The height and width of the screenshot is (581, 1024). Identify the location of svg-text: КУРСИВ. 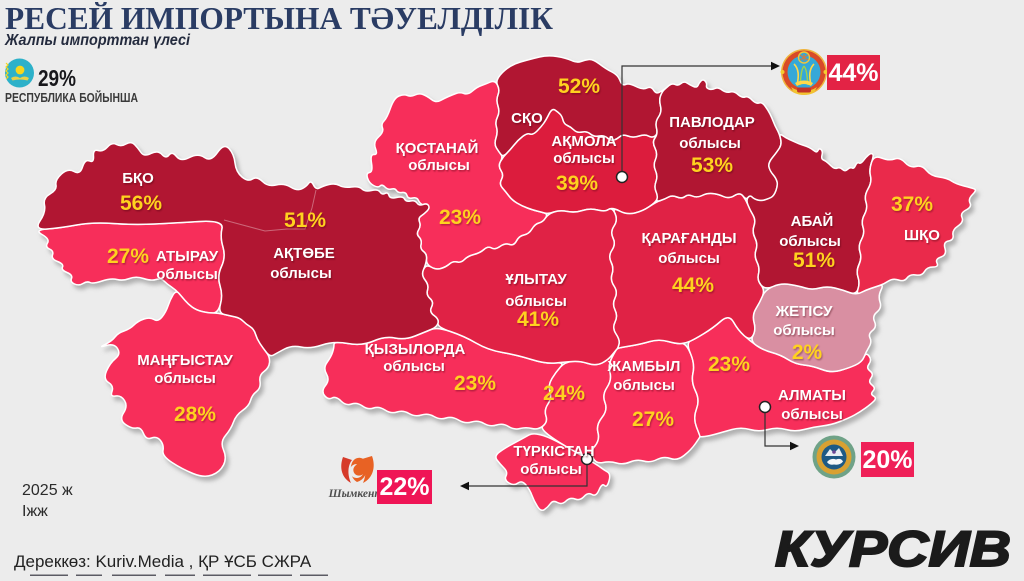
(893, 548).